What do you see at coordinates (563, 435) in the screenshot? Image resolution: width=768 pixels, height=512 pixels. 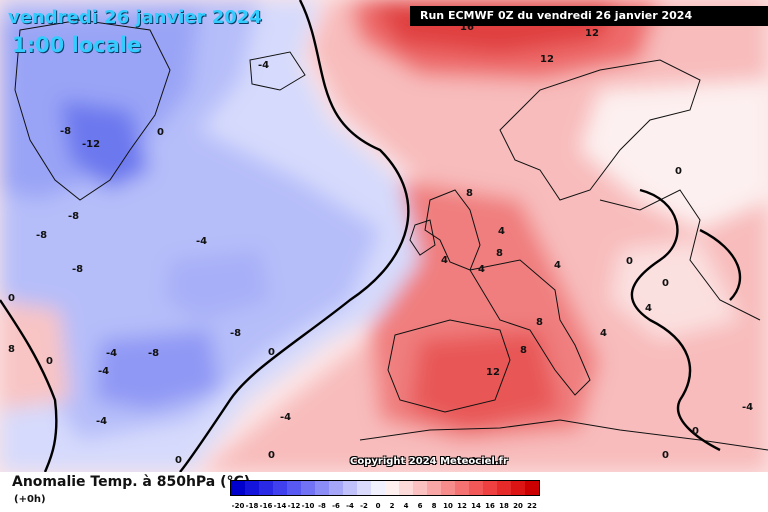 I see `coast-north-africa` at bounding box center [563, 435].